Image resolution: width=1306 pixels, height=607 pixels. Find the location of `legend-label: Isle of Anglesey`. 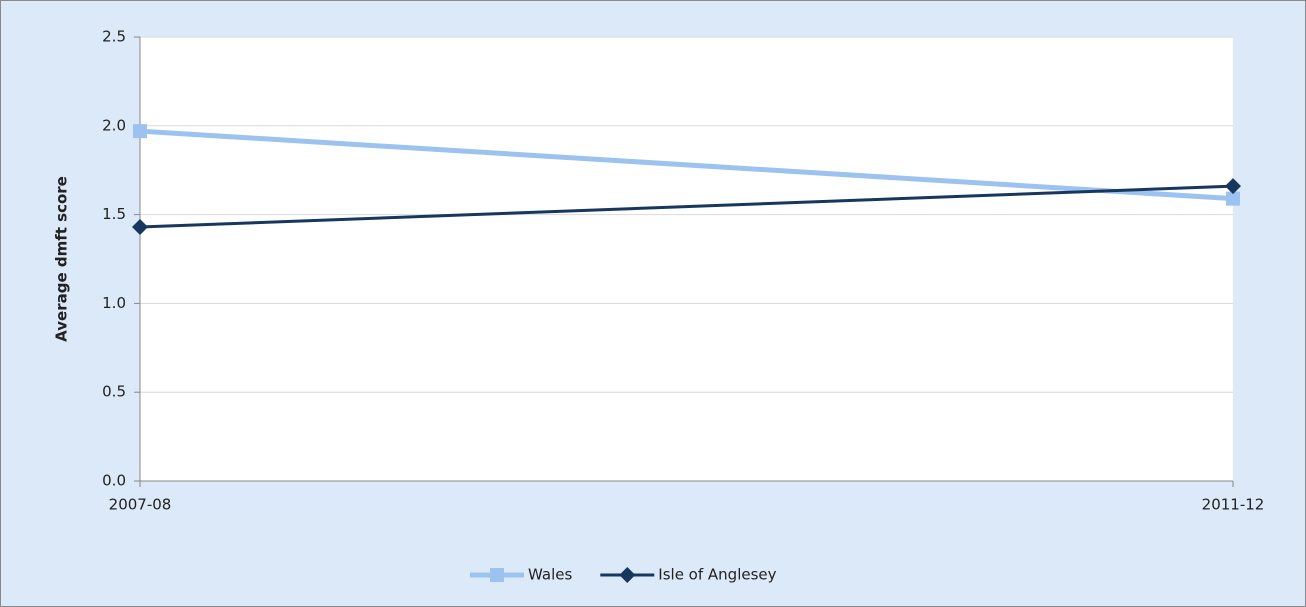

legend-label: Isle of Anglesey is located at coordinates (717, 575).